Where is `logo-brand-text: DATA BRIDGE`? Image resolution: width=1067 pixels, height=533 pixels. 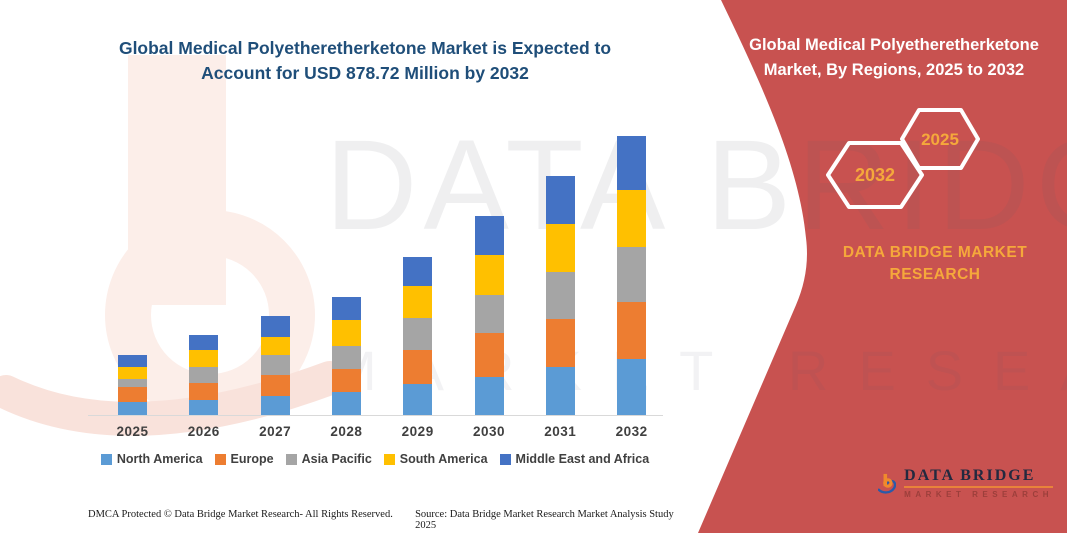
logo-brand-text: DATA BRIDGE is located at coordinates (970, 475).